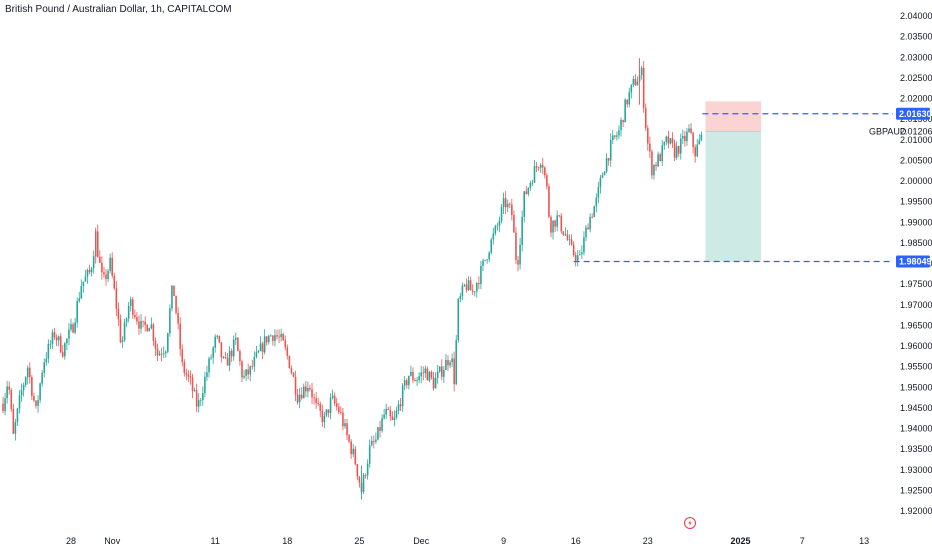  Describe the element at coordinates (359, 541) in the screenshot. I see `time-tick-label: 25` at that location.